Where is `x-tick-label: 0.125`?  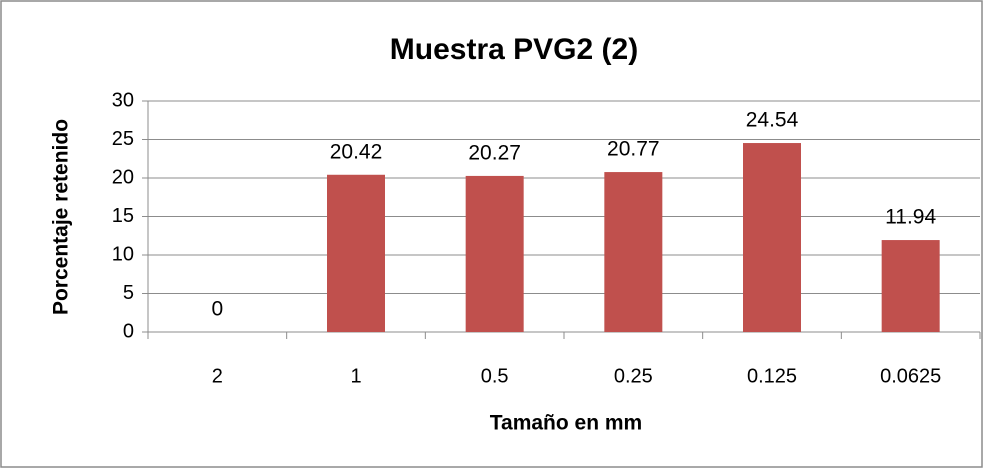
x-tick-label: 0.125 is located at coordinates (772, 376).